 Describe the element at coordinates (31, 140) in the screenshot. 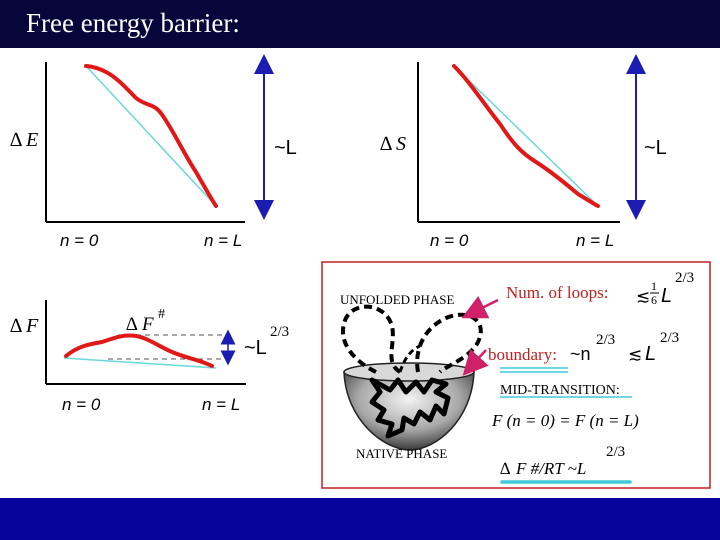

I see `energy-y-label: E` at that location.